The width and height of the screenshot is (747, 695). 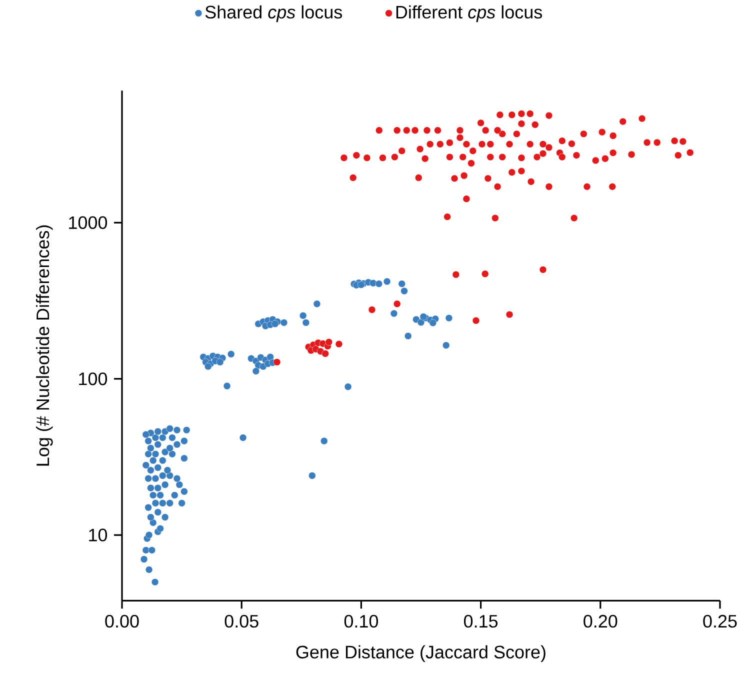 I want to click on x-tick-label: 0.10, so click(x=361, y=621).